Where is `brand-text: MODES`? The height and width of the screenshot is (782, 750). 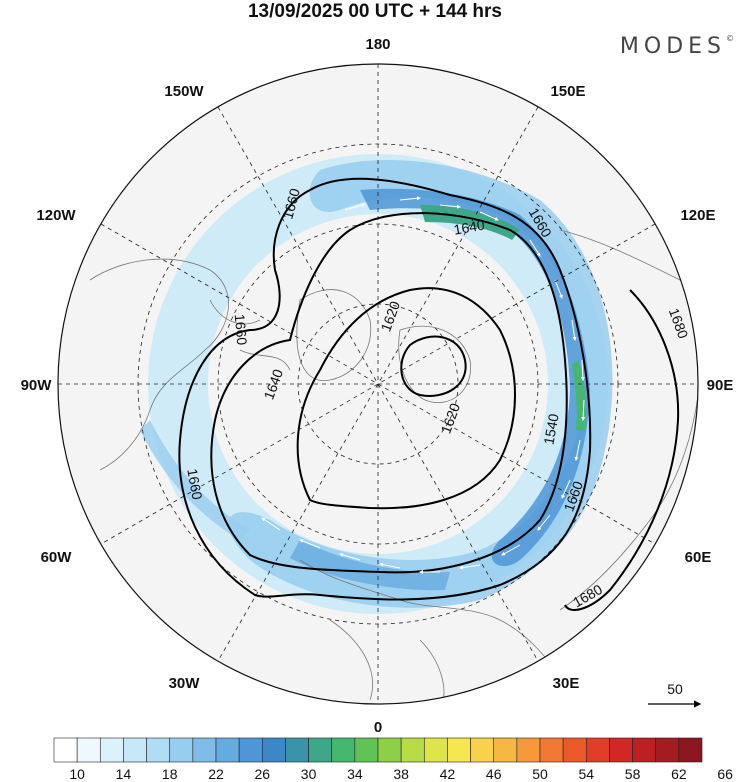 brand-text: MODES is located at coordinates (672, 46).